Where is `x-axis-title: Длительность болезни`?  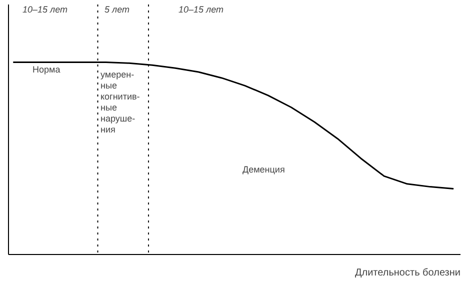 x-axis-title: Длительность болезни is located at coordinates (407, 273).